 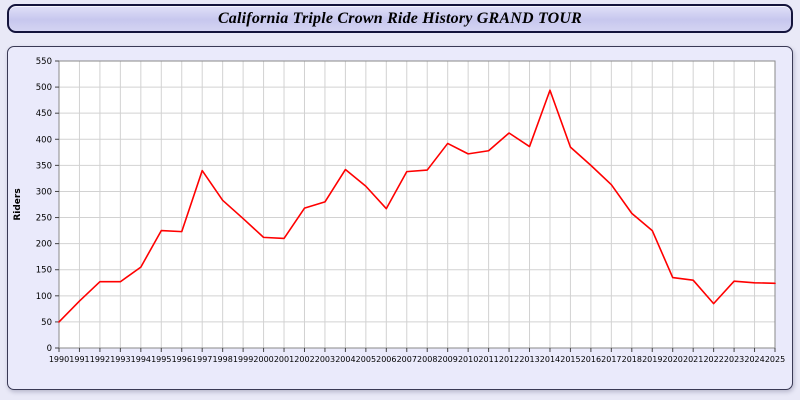 I want to click on y-tick-label: 50, so click(x=46, y=323).